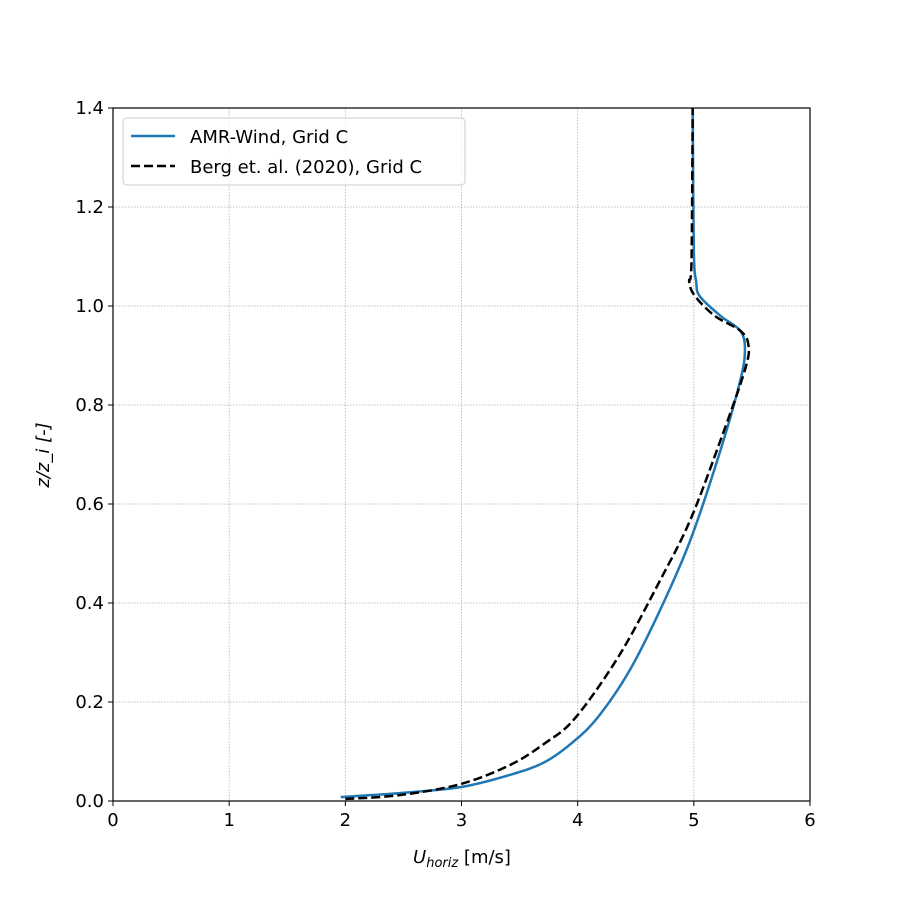  Describe the element at coordinates (693, 820) in the screenshot. I see `x-tick-label: 5` at that location.